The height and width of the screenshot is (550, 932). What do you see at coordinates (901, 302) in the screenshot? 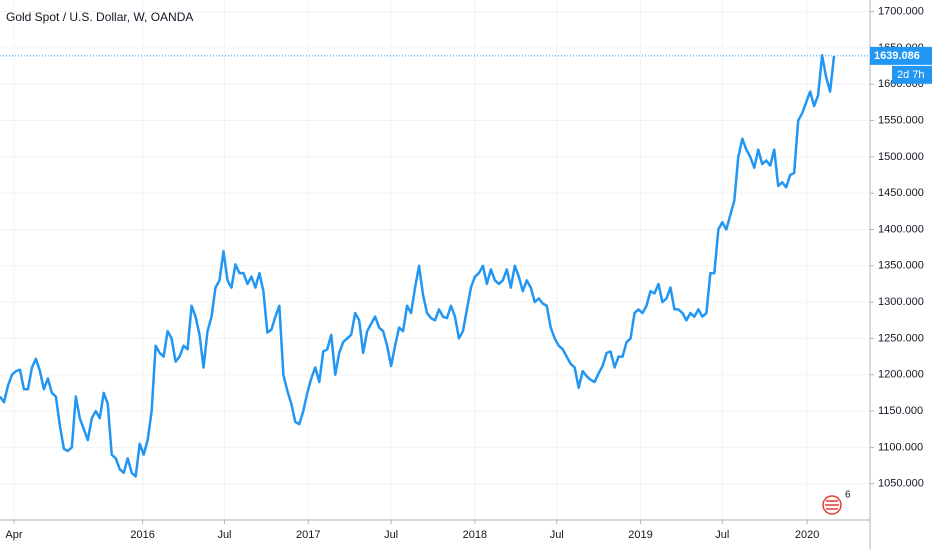
I see `y-tick-label: 1300.000` at bounding box center [901, 302].